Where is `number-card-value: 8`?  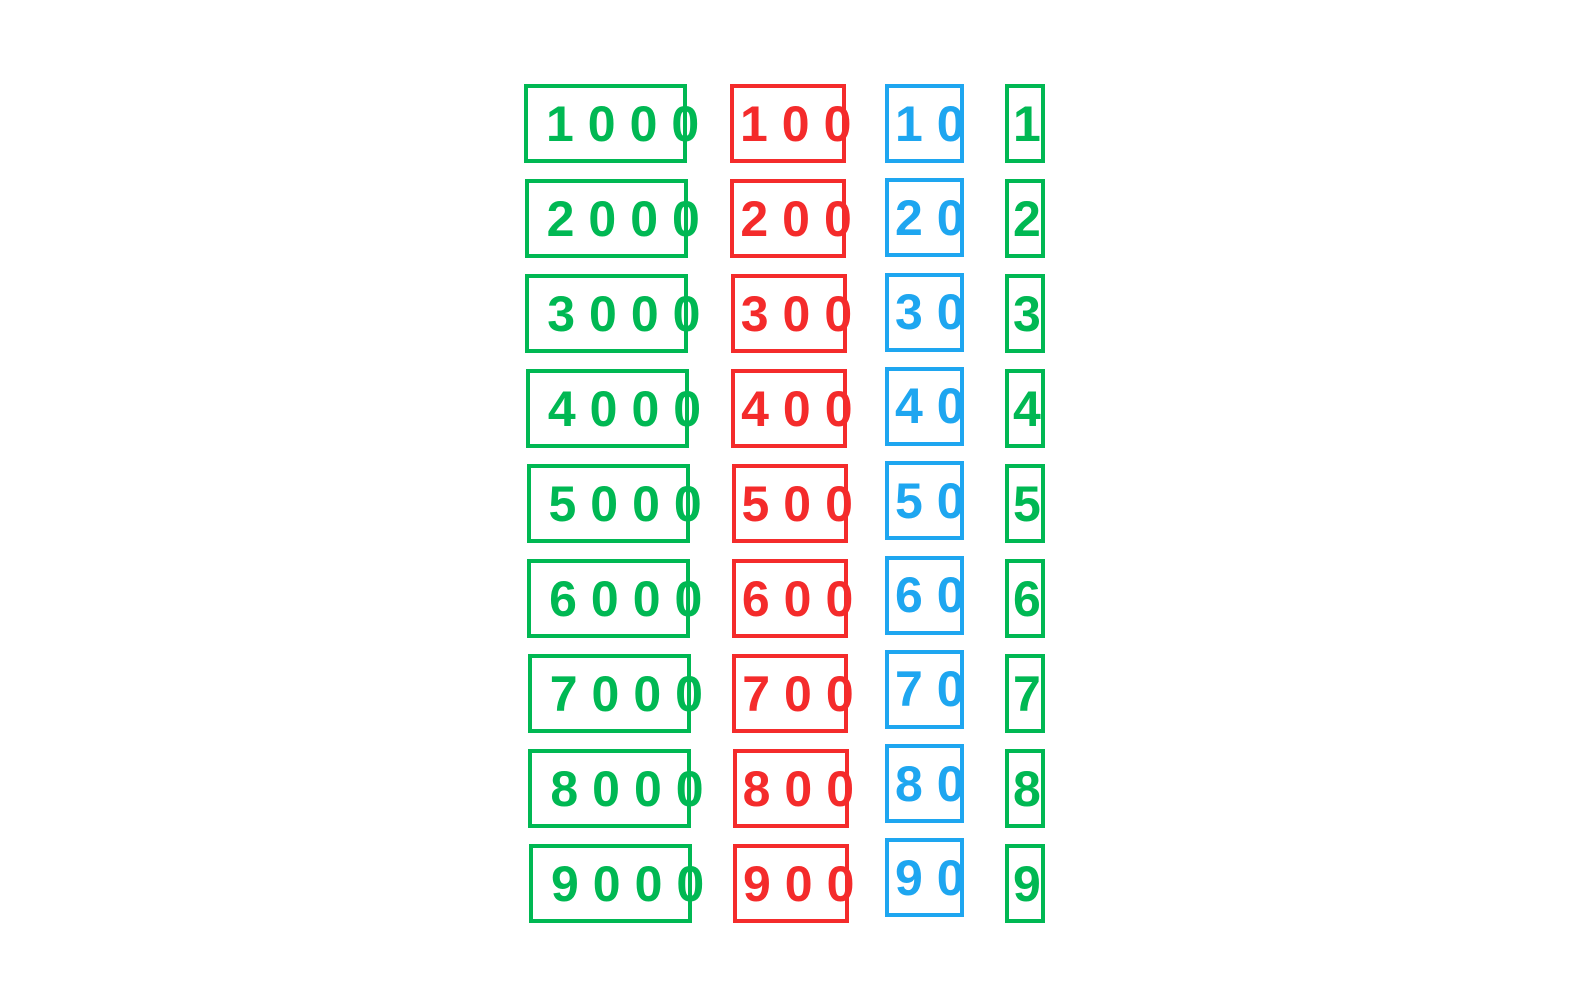
number-card-value: 8 is located at coordinates (1034, 788).